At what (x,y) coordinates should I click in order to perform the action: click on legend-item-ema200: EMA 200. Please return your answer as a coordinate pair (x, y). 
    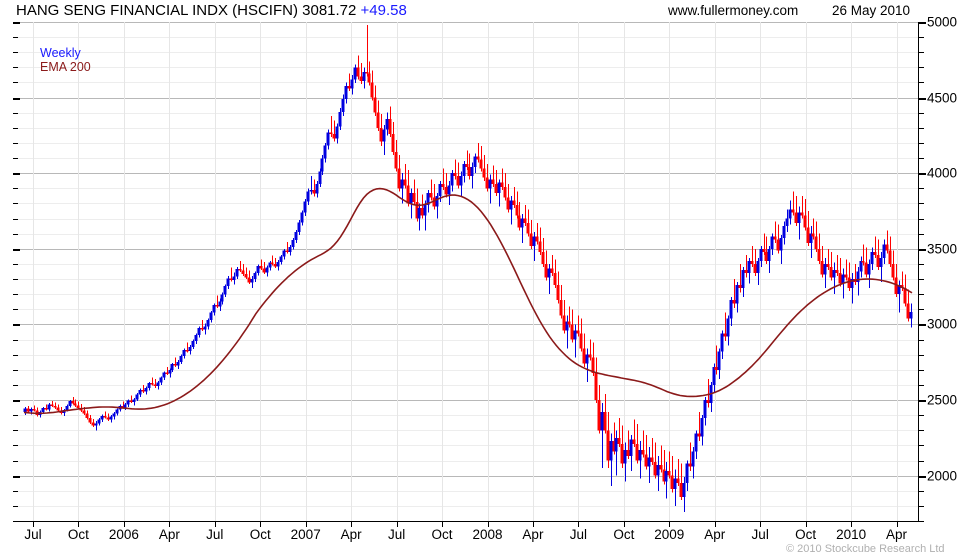
    Looking at the image, I should click on (65, 67).